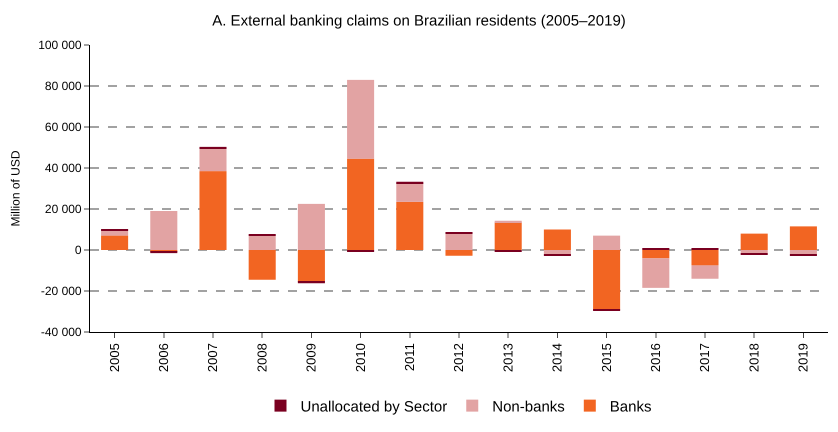 Image resolution: width=838 pixels, height=432 pixels. Describe the element at coordinates (754, 357) in the screenshot. I see `x-tick-label: 2018` at that location.